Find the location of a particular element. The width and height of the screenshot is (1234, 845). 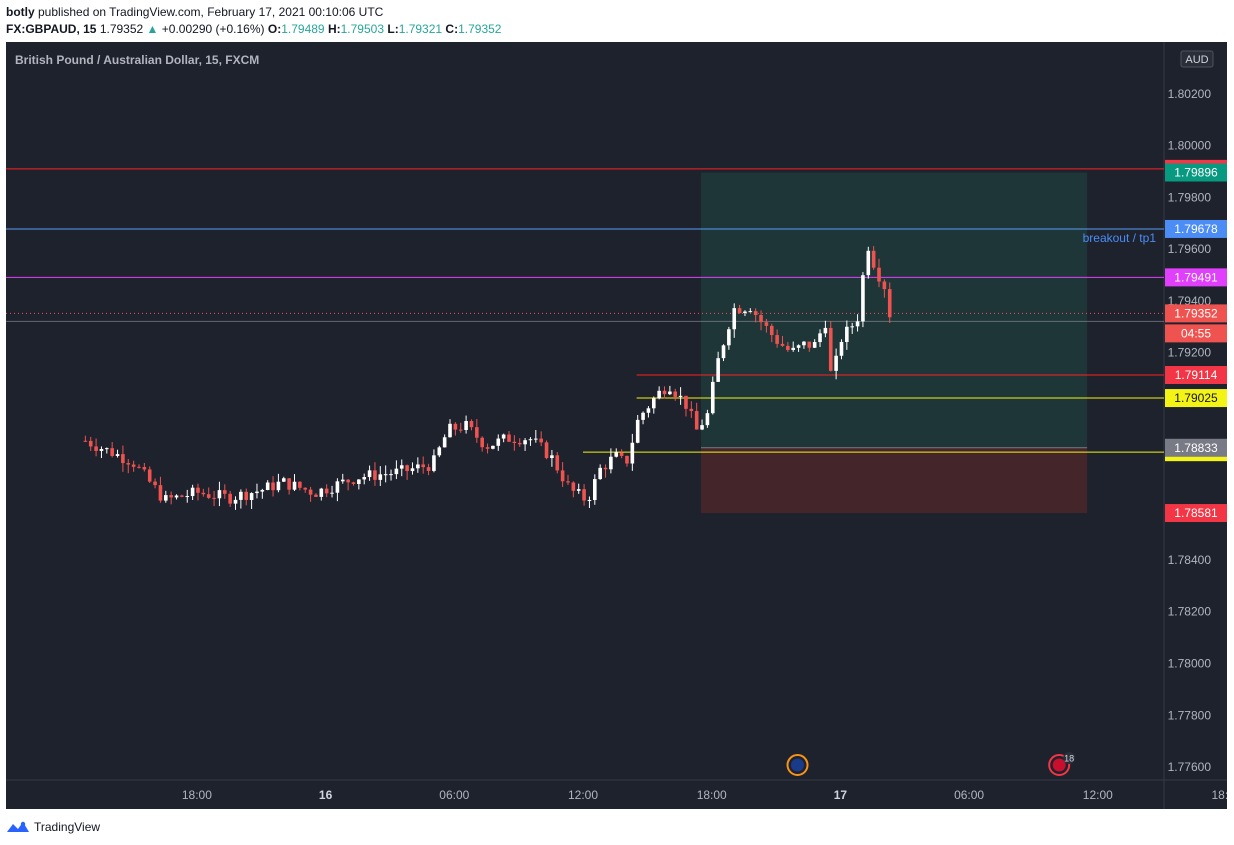

target-tag: 1.79896 is located at coordinates (1196, 173).